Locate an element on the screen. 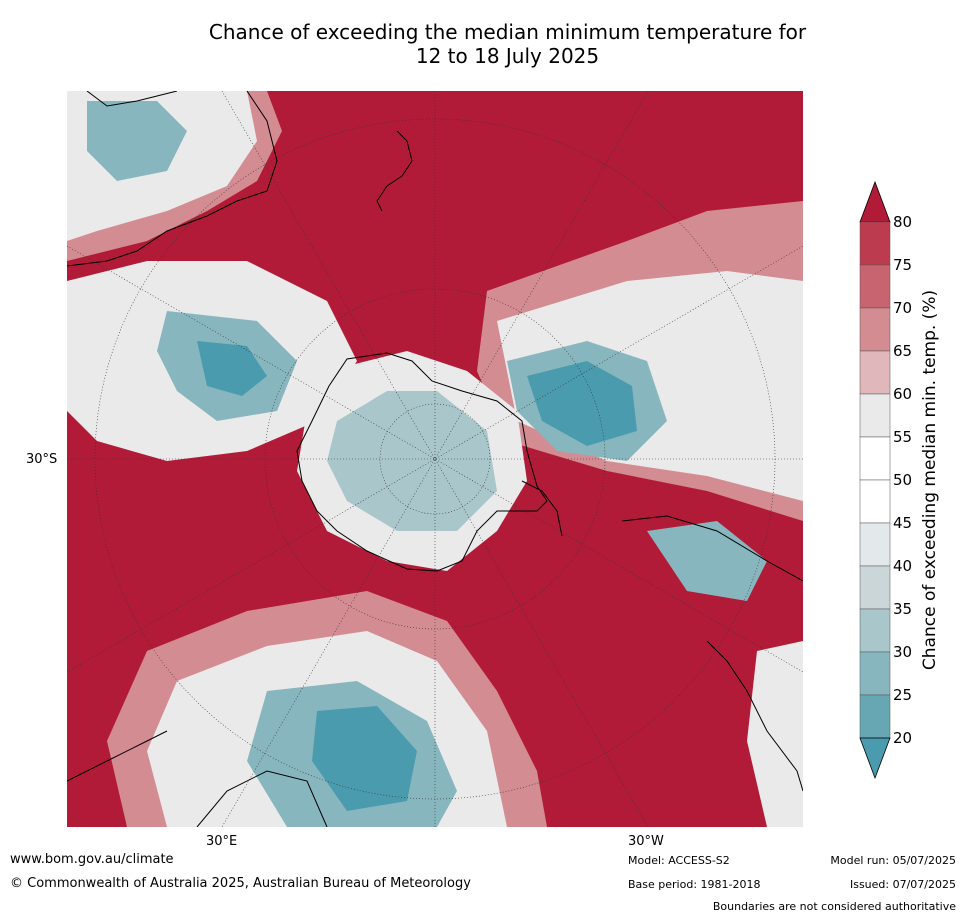 This screenshot has height=919, width=965. colorbar-tick-label: 75 is located at coordinates (903, 265).